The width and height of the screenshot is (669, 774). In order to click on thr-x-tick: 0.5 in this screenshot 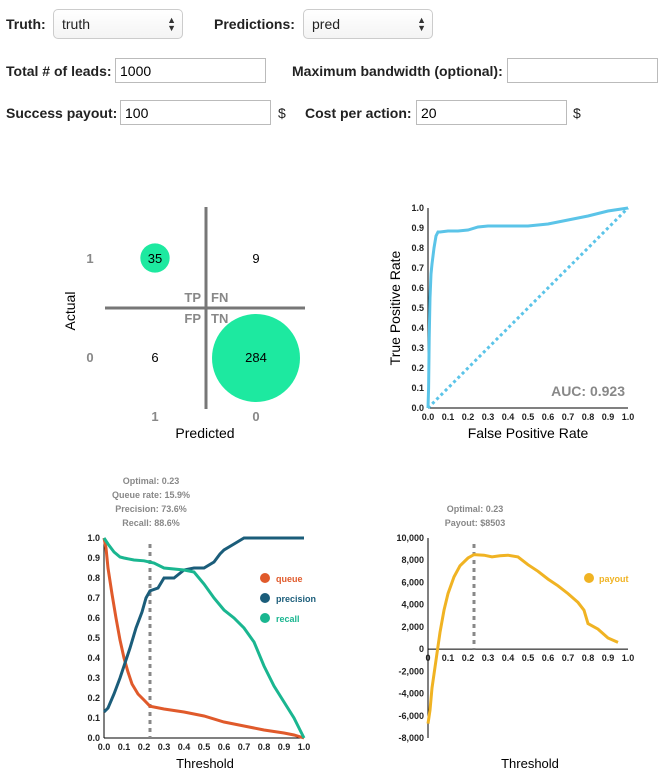, I will do `click(204, 747)`.